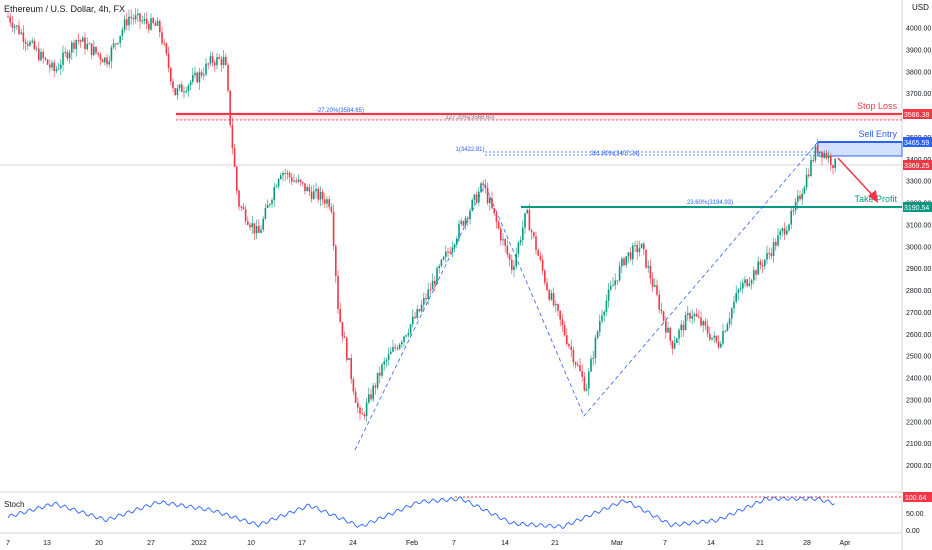 The image size is (932, 550). I want to click on time-tick-label: 20, so click(99, 543).